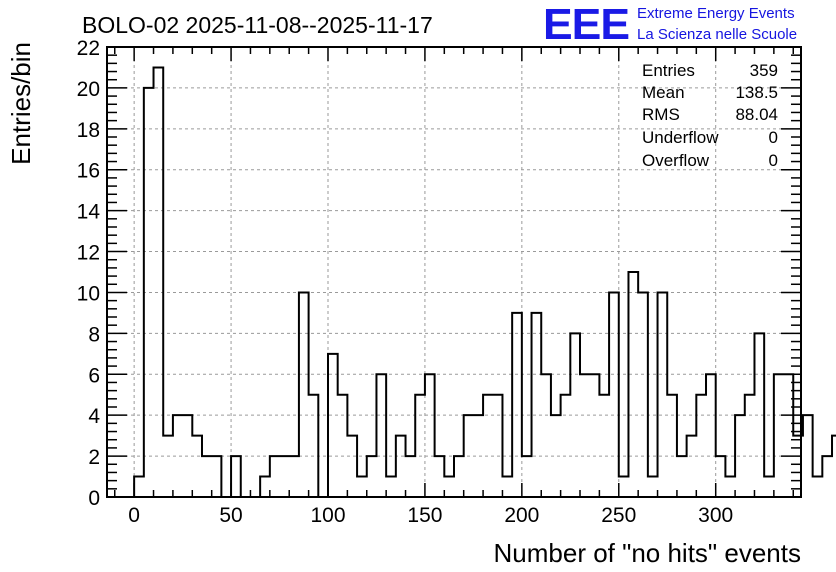 The image size is (836, 572). I want to click on y-tick-label: 0, so click(94, 498).